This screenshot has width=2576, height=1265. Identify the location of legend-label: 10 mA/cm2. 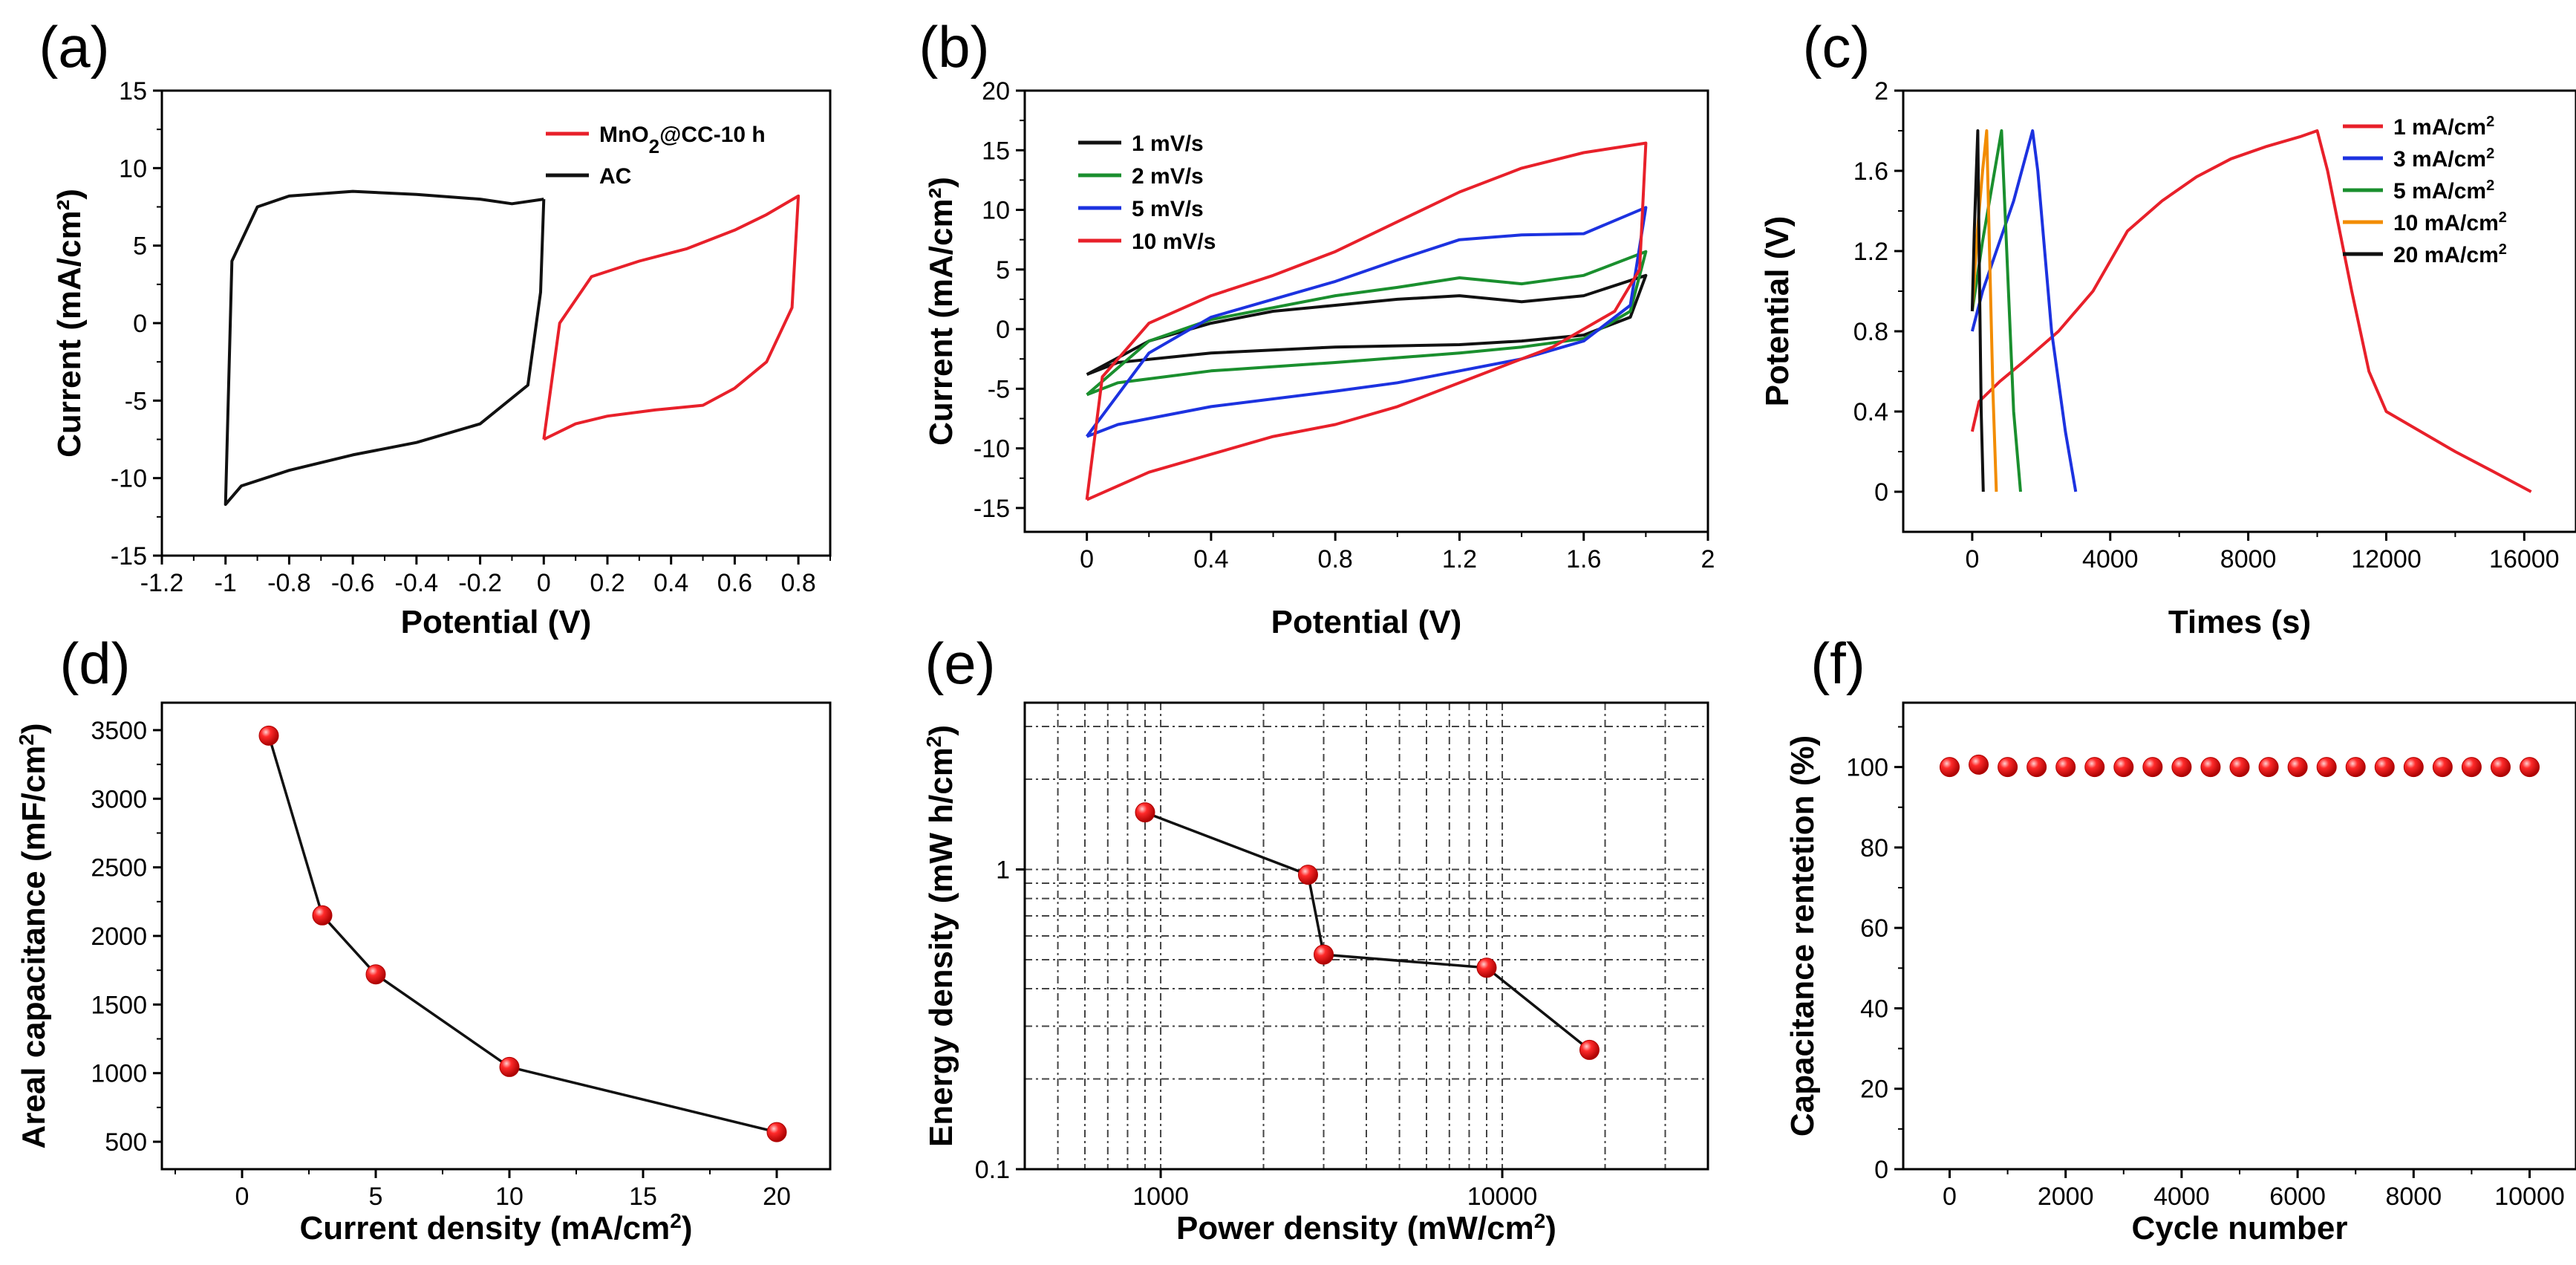
(2450, 222).